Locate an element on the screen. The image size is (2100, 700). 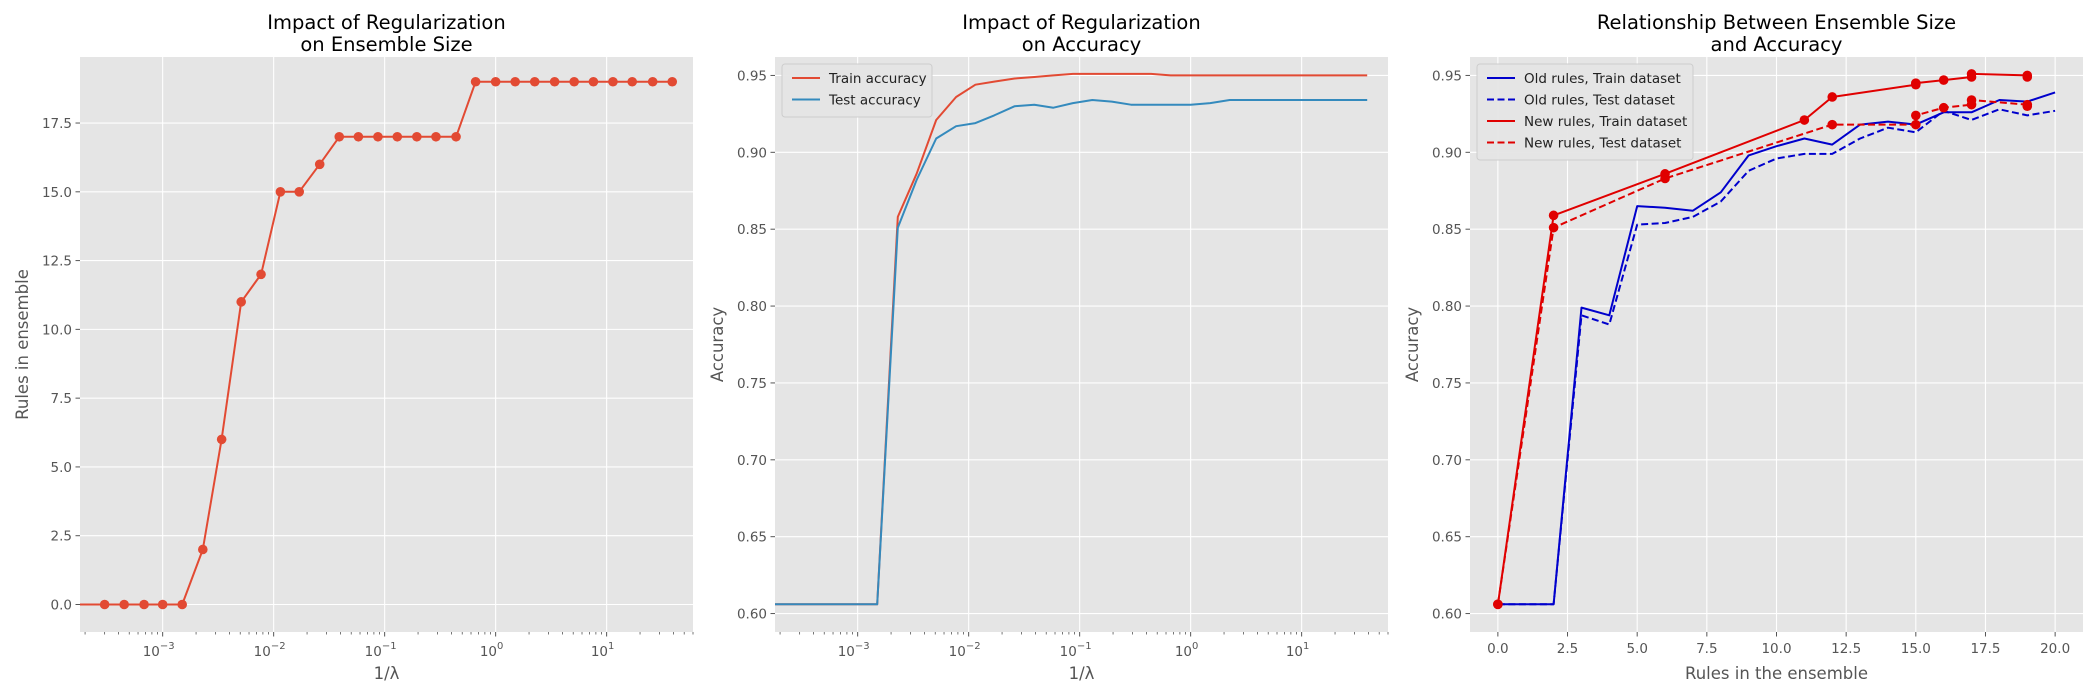
y-tick-label: 7.5 is located at coordinates (61, 399).